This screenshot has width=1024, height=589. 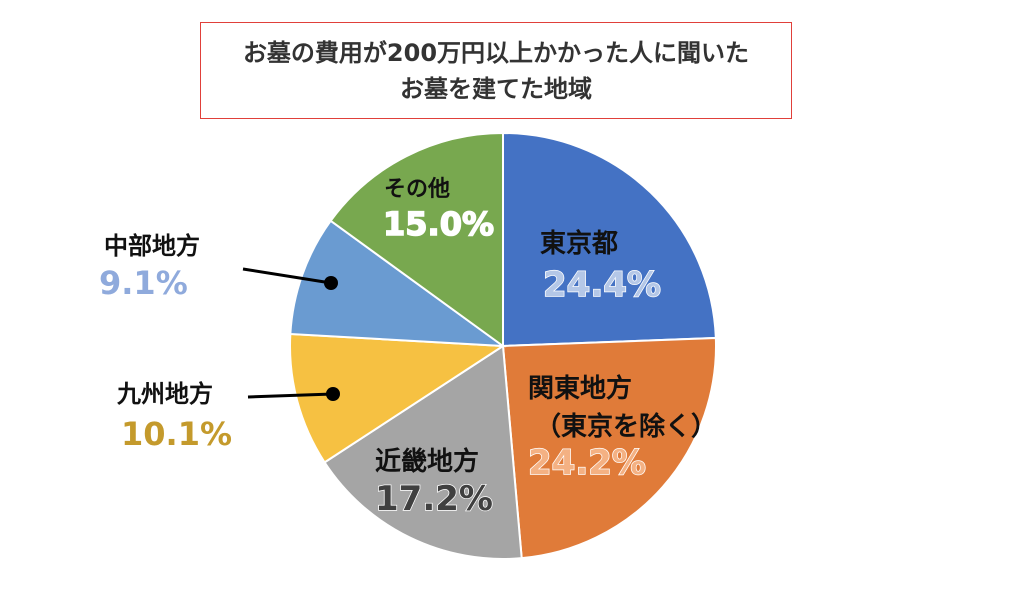 What do you see at coordinates (290, 395) in the screenshot?
I see `leader-line-kyushu` at bounding box center [290, 395].